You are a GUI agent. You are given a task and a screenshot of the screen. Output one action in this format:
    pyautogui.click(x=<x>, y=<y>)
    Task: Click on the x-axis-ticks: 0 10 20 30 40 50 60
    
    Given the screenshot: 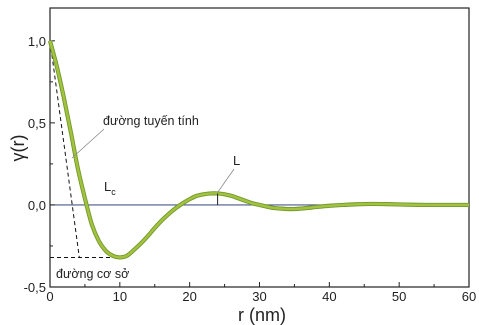 What is the action you would take?
    pyautogui.click(x=261, y=293)
    